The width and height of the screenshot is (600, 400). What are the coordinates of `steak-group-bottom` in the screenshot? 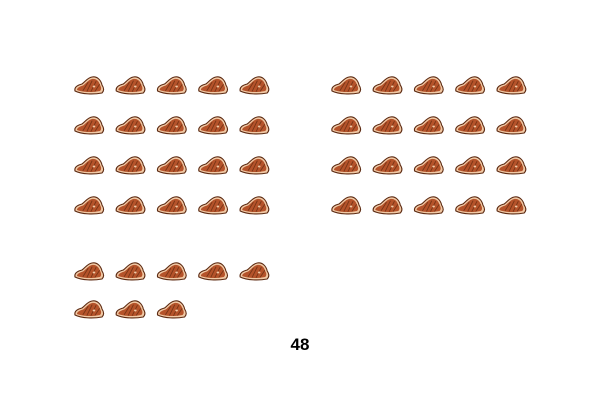 It's located at (172, 290).